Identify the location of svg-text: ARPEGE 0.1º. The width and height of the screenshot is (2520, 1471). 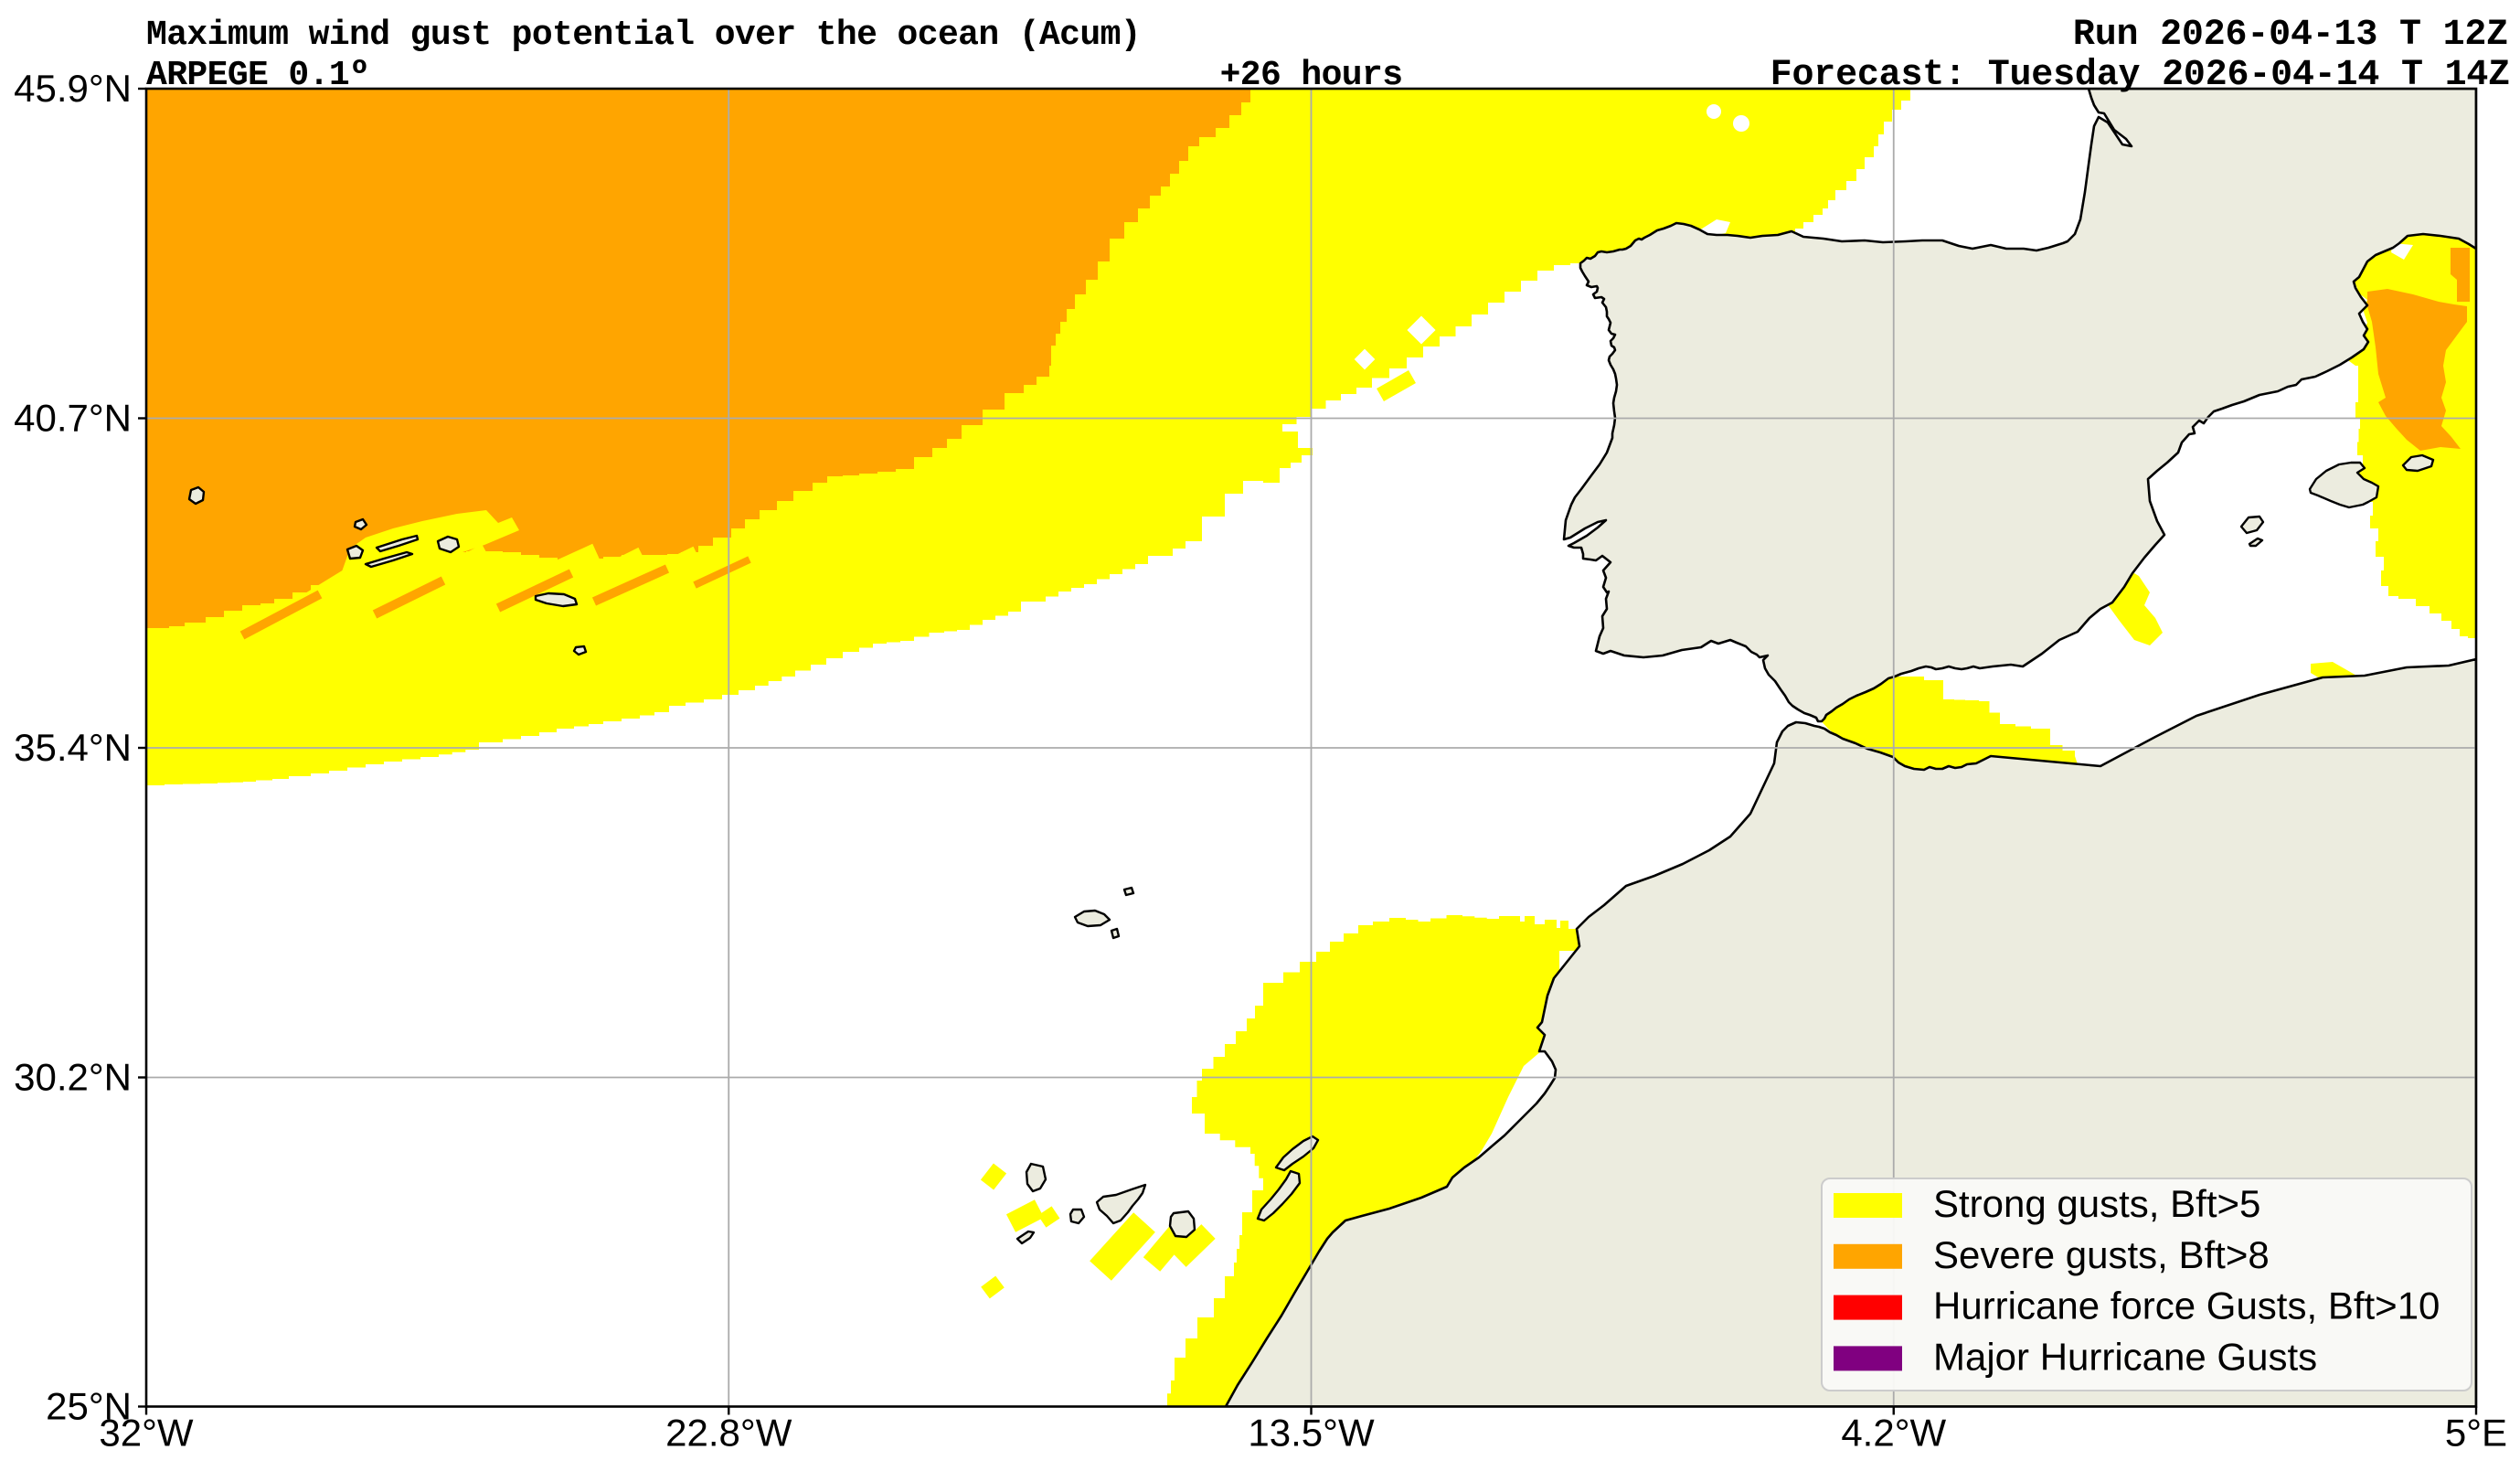
(257, 75).